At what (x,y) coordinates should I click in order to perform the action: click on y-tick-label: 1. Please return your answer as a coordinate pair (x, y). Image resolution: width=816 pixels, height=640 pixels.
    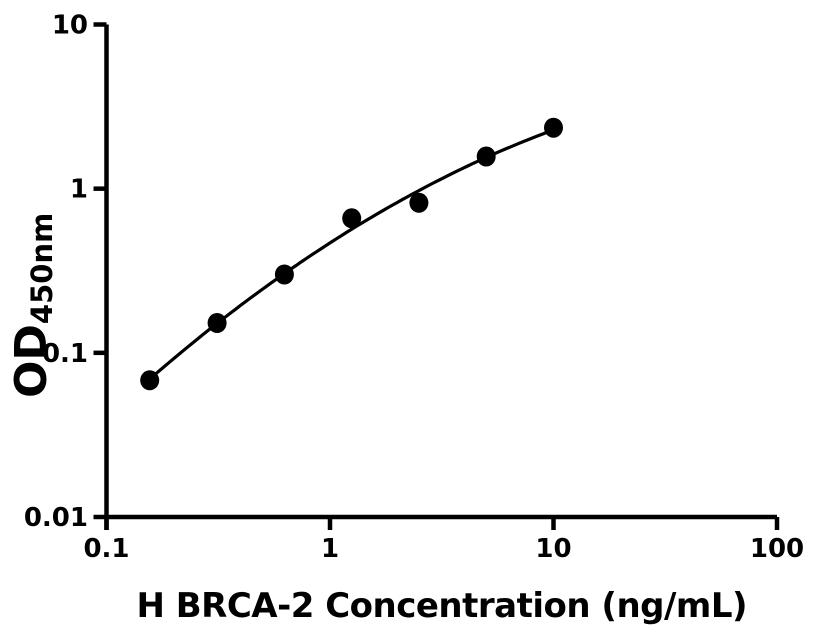
    Looking at the image, I should click on (79, 190).